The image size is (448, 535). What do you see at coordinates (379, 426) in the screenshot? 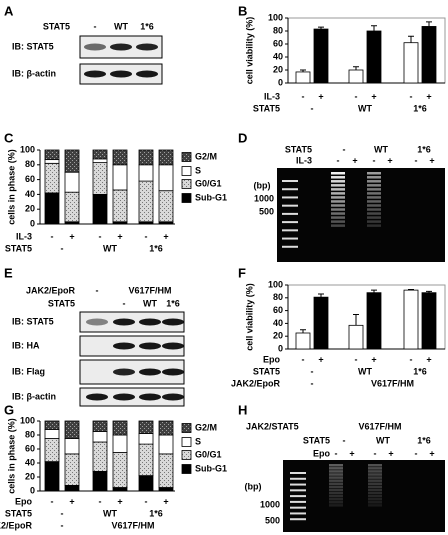
I see `lane-label: V617F/HM` at bounding box center [379, 426].